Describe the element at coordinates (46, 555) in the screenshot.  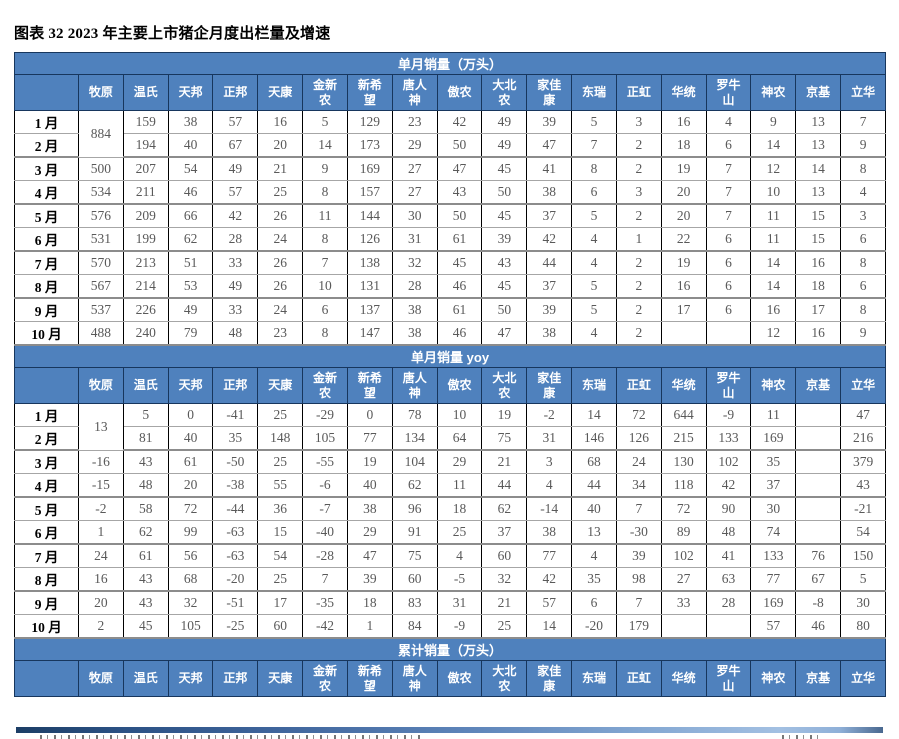
I see `row-label-month: 7 月` at that location.